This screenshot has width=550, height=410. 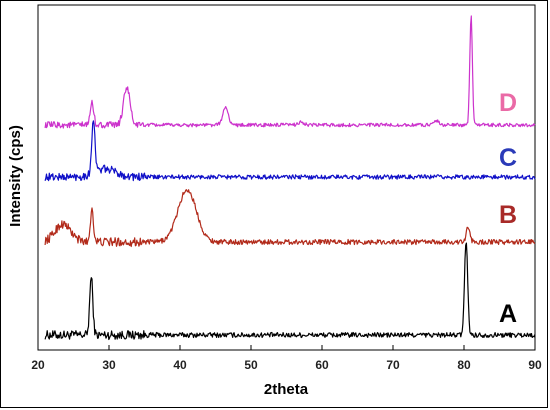 What do you see at coordinates (393, 365) in the screenshot?
I see `x-tick-label: 70` at bounding box center [393, 365].